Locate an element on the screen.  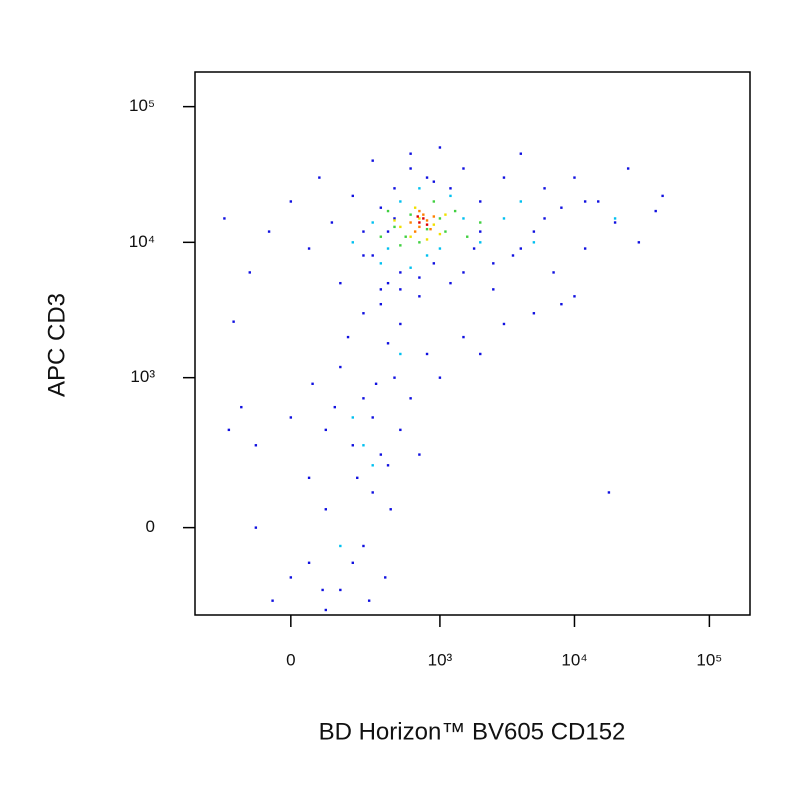
y-tick-label: 10⁴ is located at coordinates (142, 241).